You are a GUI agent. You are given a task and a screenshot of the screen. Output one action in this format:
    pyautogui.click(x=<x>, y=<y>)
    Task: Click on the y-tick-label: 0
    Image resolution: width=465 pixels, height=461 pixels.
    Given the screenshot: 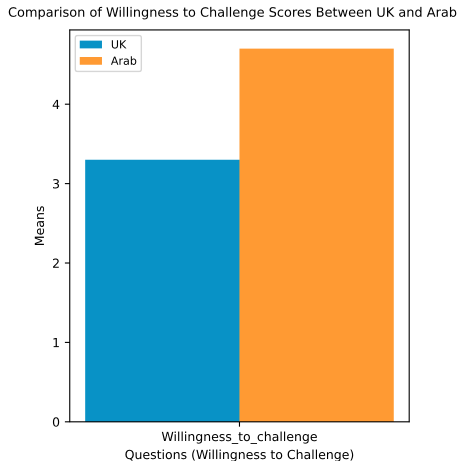 What is the action you would take?
    pyautogui.click(x=56, y=422)
    